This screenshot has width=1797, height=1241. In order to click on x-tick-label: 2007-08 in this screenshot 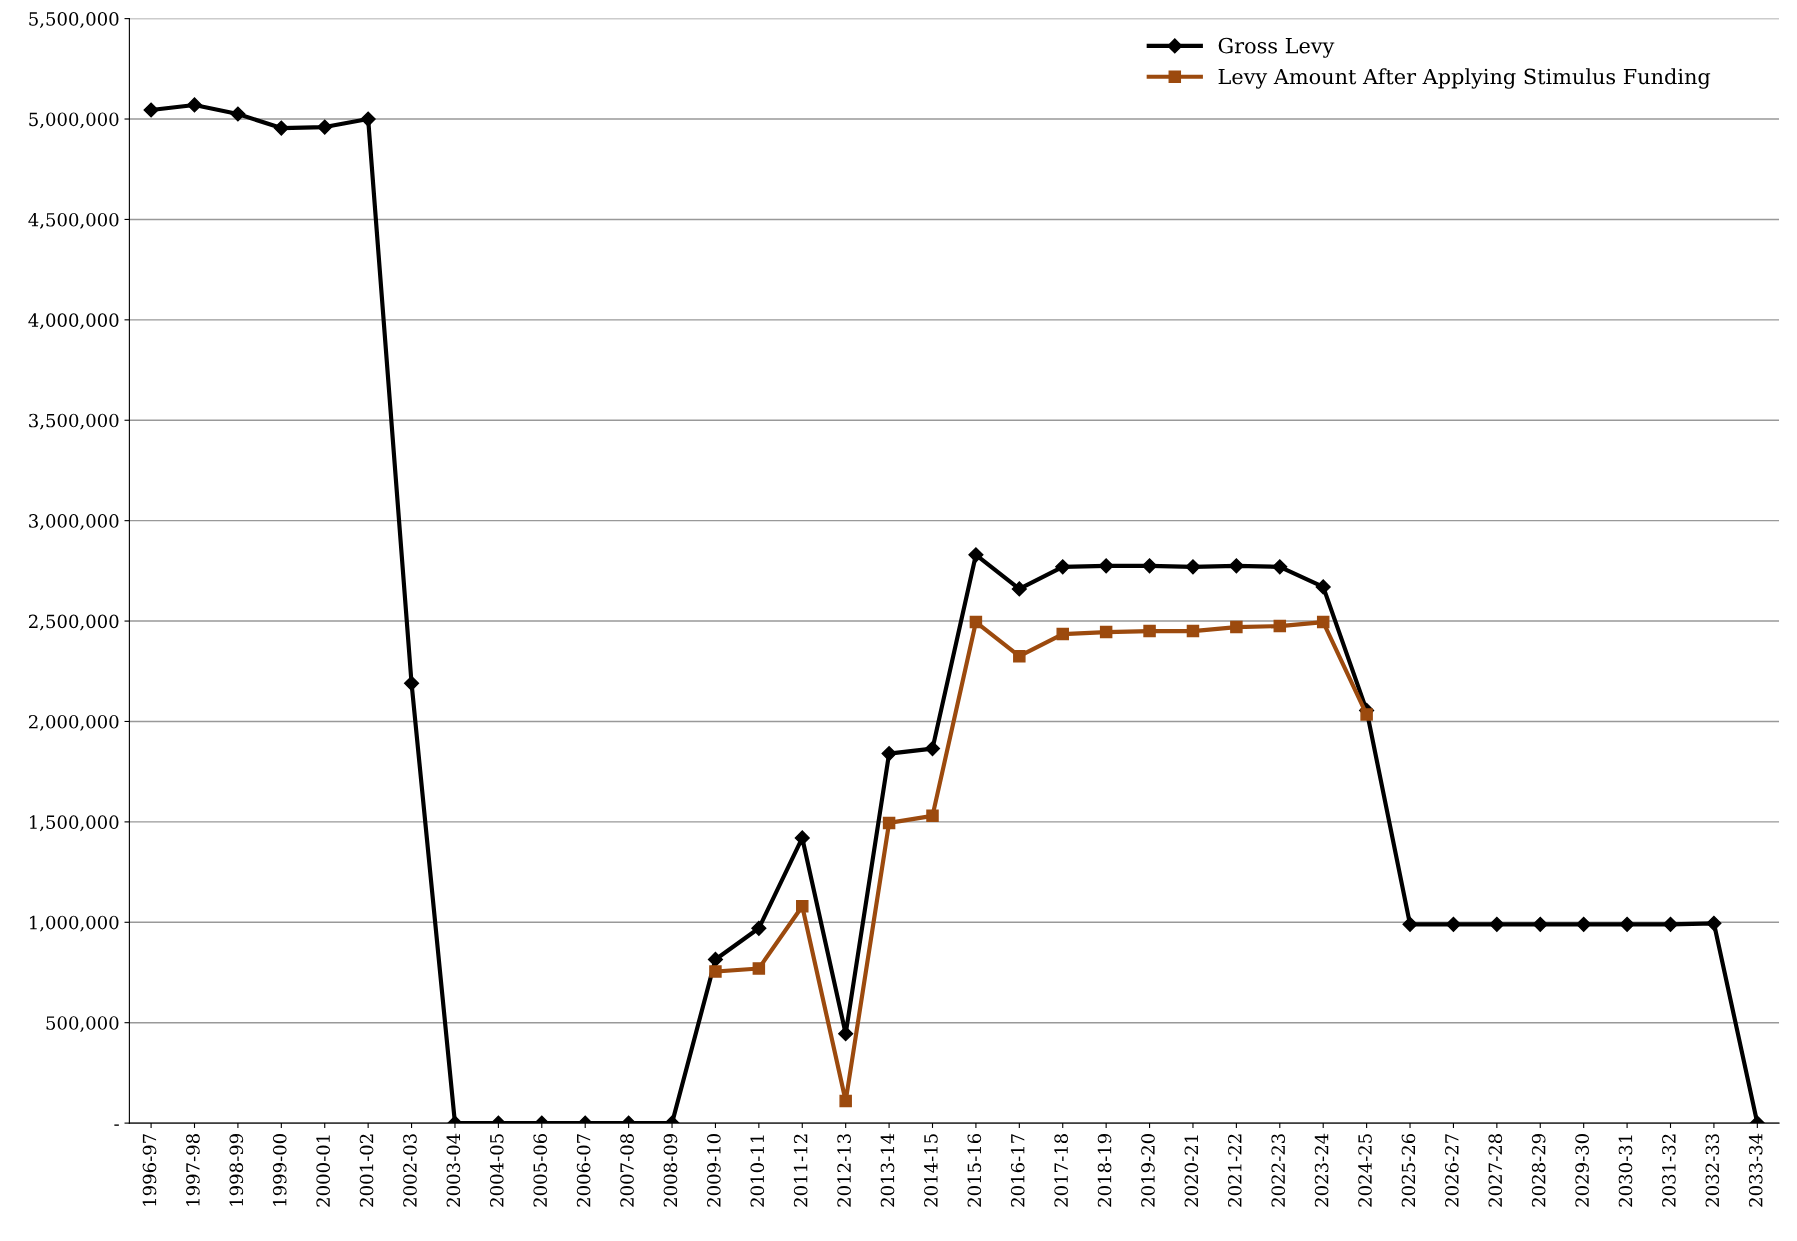, I will do `click(627, 1170)`.